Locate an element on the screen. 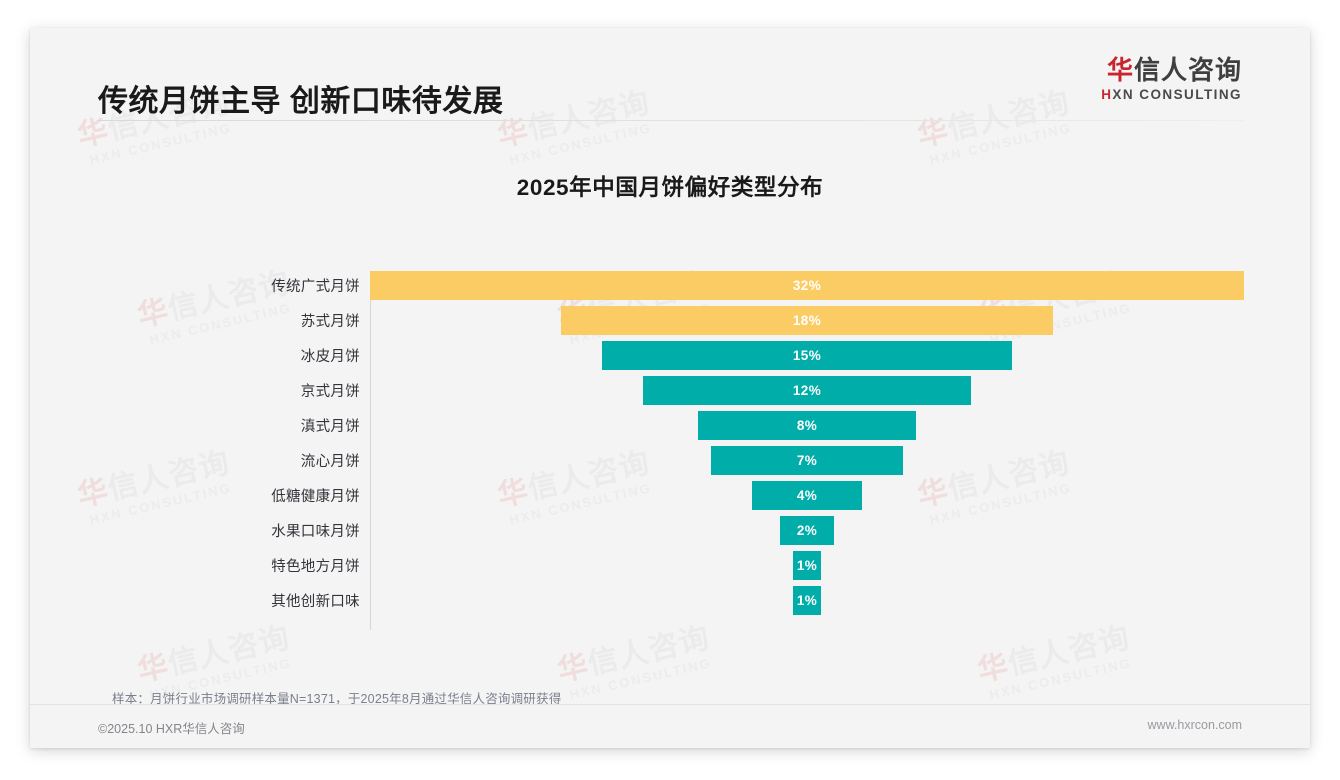  funnel-bar: 2% is located at coordinates (807, 530).